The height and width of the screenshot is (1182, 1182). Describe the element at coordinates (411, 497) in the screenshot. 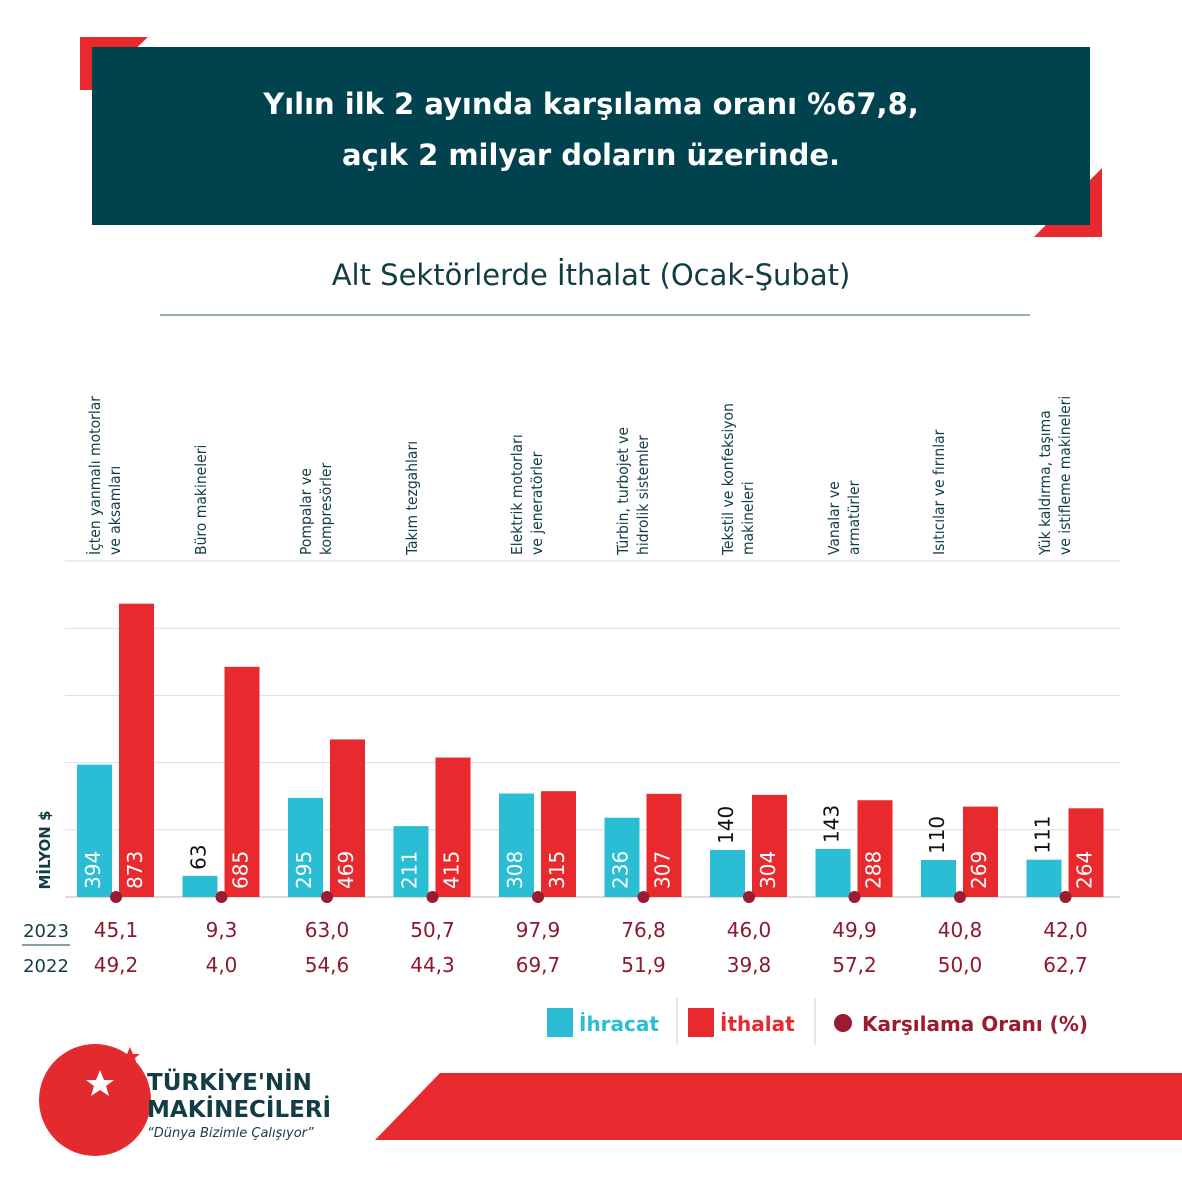

I see `category-label: Takım tezgahları` at that location.